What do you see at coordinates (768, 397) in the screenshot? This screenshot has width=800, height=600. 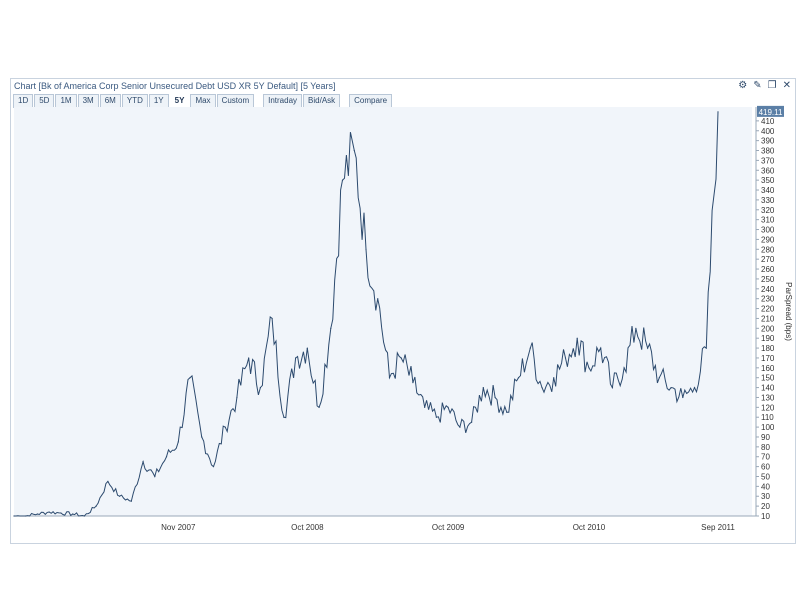 I see `y-tick-label: 130` at bounding box center [768, 397].